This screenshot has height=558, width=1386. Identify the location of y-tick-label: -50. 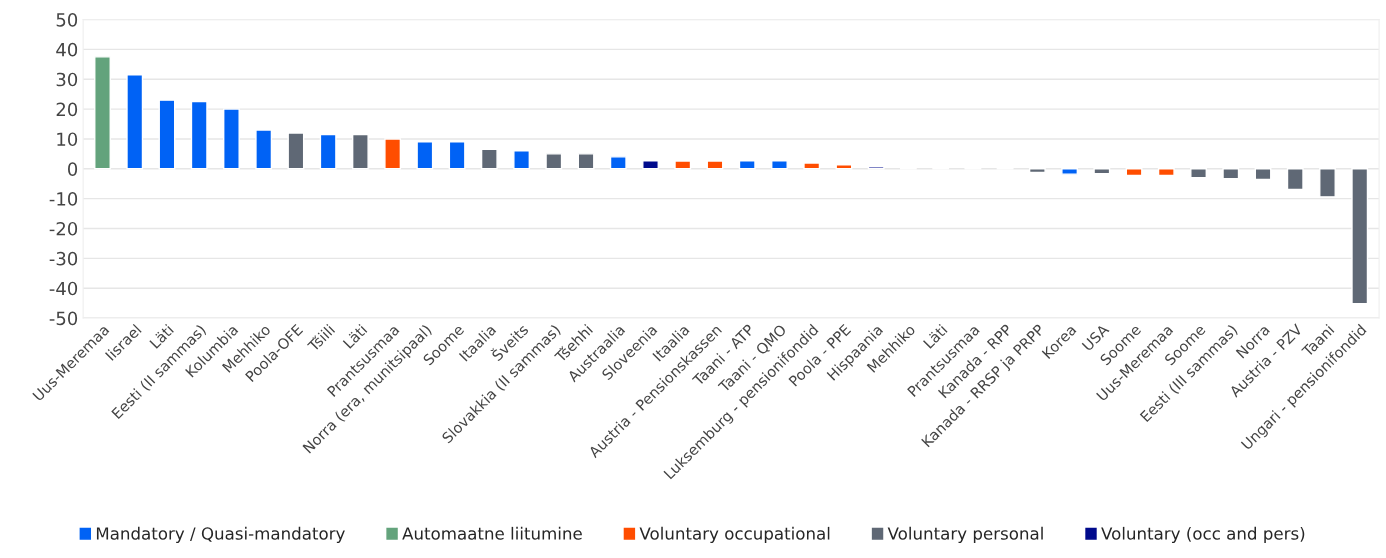
(63, 318).